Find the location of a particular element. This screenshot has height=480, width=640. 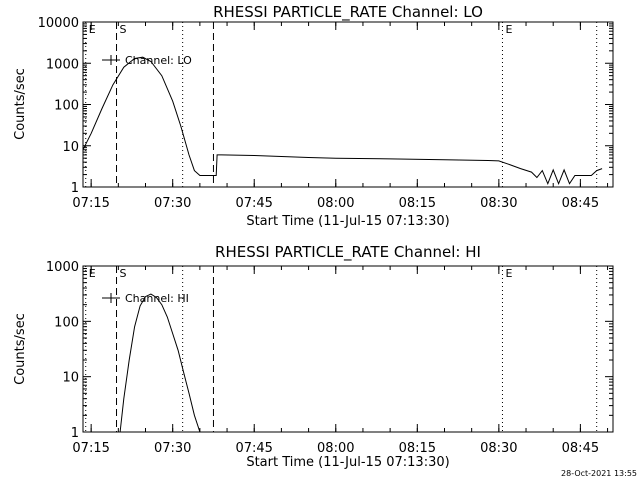

chart-title: RHESSI PARTICLE_RATE Channel: HI is located at coordinates (348, 252).